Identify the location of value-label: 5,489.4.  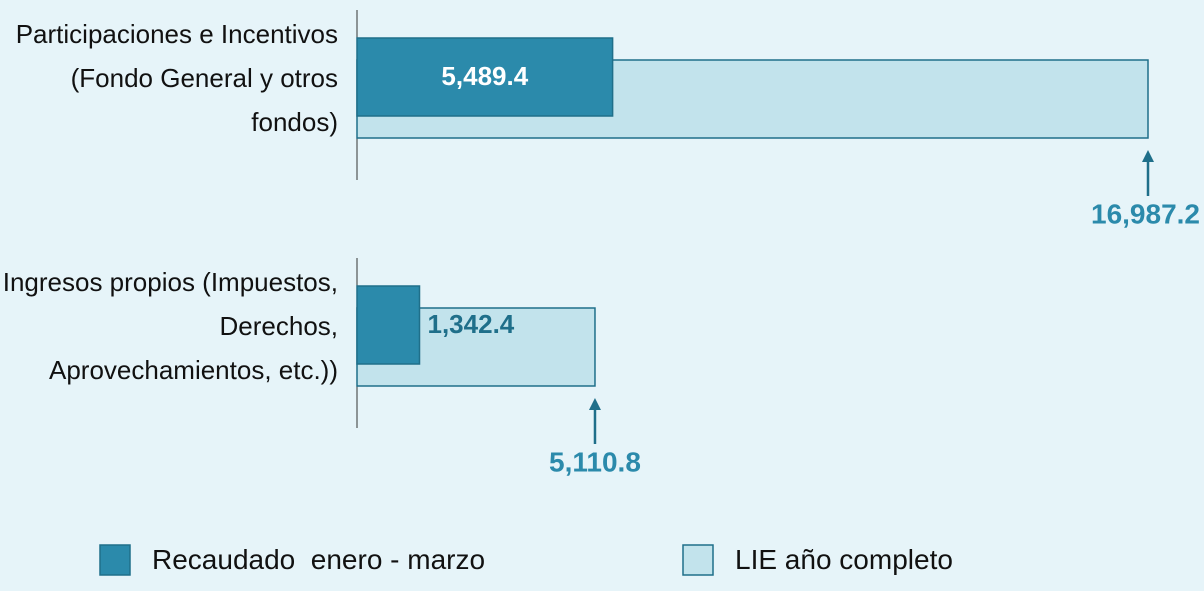
(484, 76).